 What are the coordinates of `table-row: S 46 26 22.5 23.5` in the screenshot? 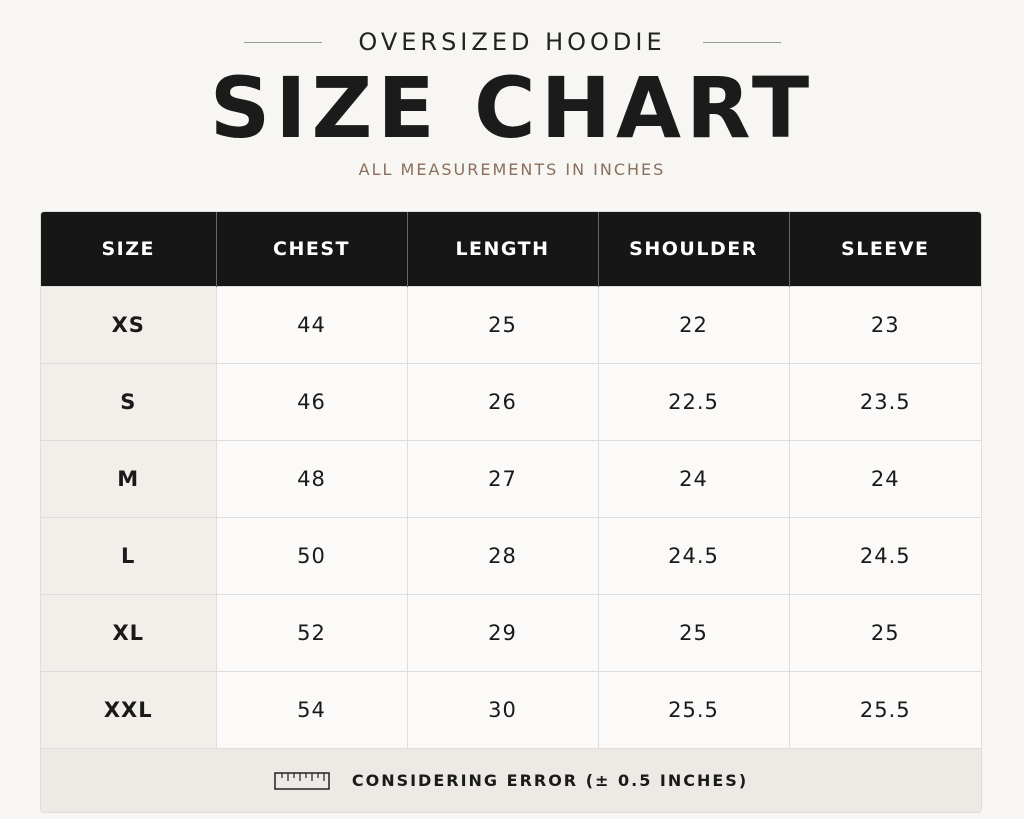 It's located at (511, 402).